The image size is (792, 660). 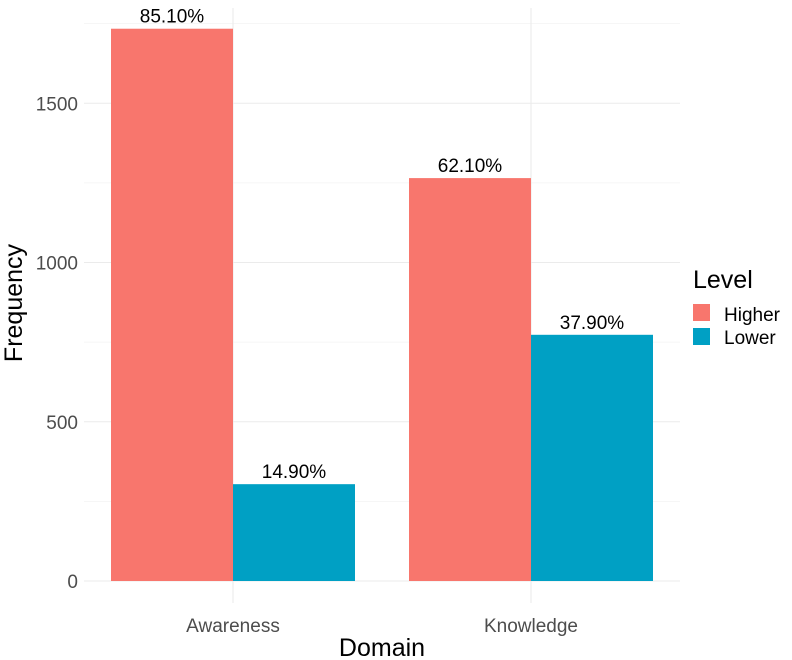 I want to click on y-tick-label: 0, so click(x=72, y=582).